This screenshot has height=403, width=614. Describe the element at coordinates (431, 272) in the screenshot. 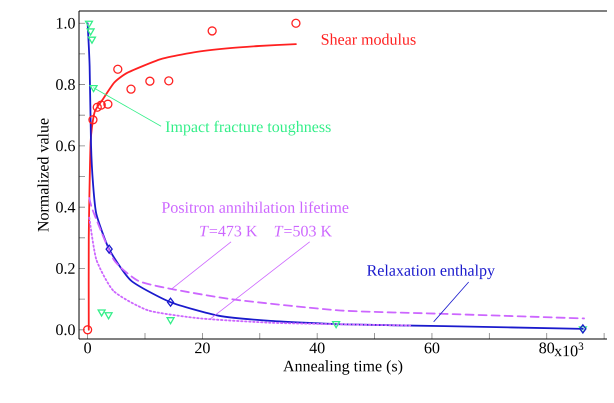

I see `text: Relaxation enthalpy` at that location.